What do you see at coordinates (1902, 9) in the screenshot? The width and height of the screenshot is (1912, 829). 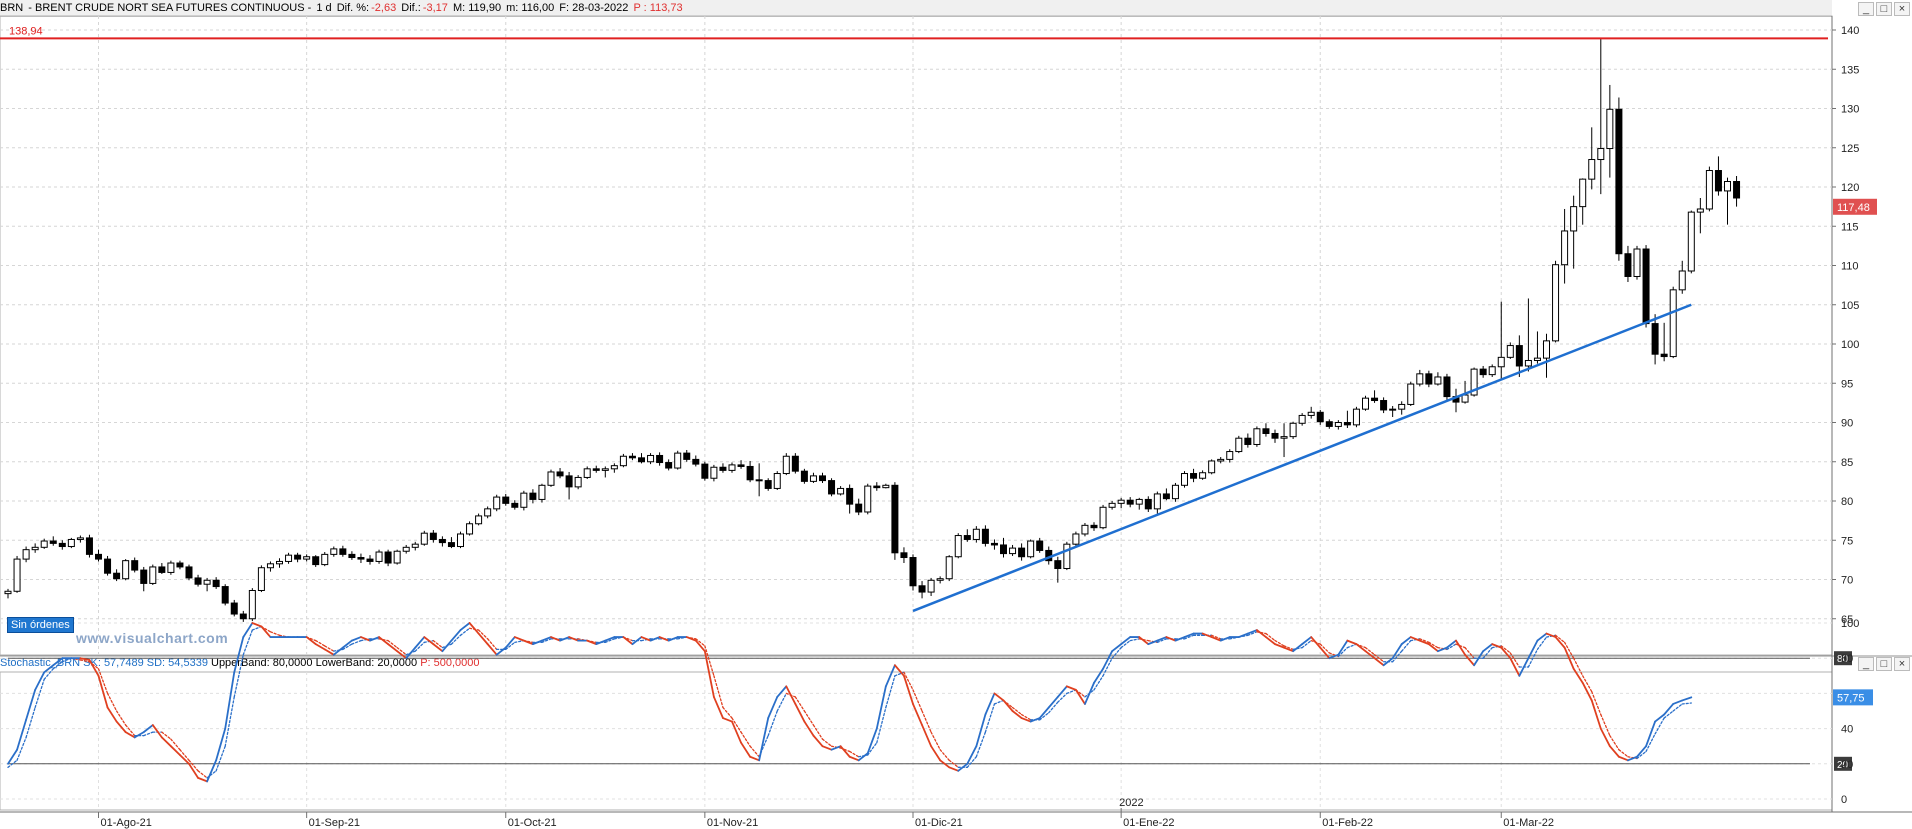 I see `close-button: ×` at bounding box center [1902, 9].